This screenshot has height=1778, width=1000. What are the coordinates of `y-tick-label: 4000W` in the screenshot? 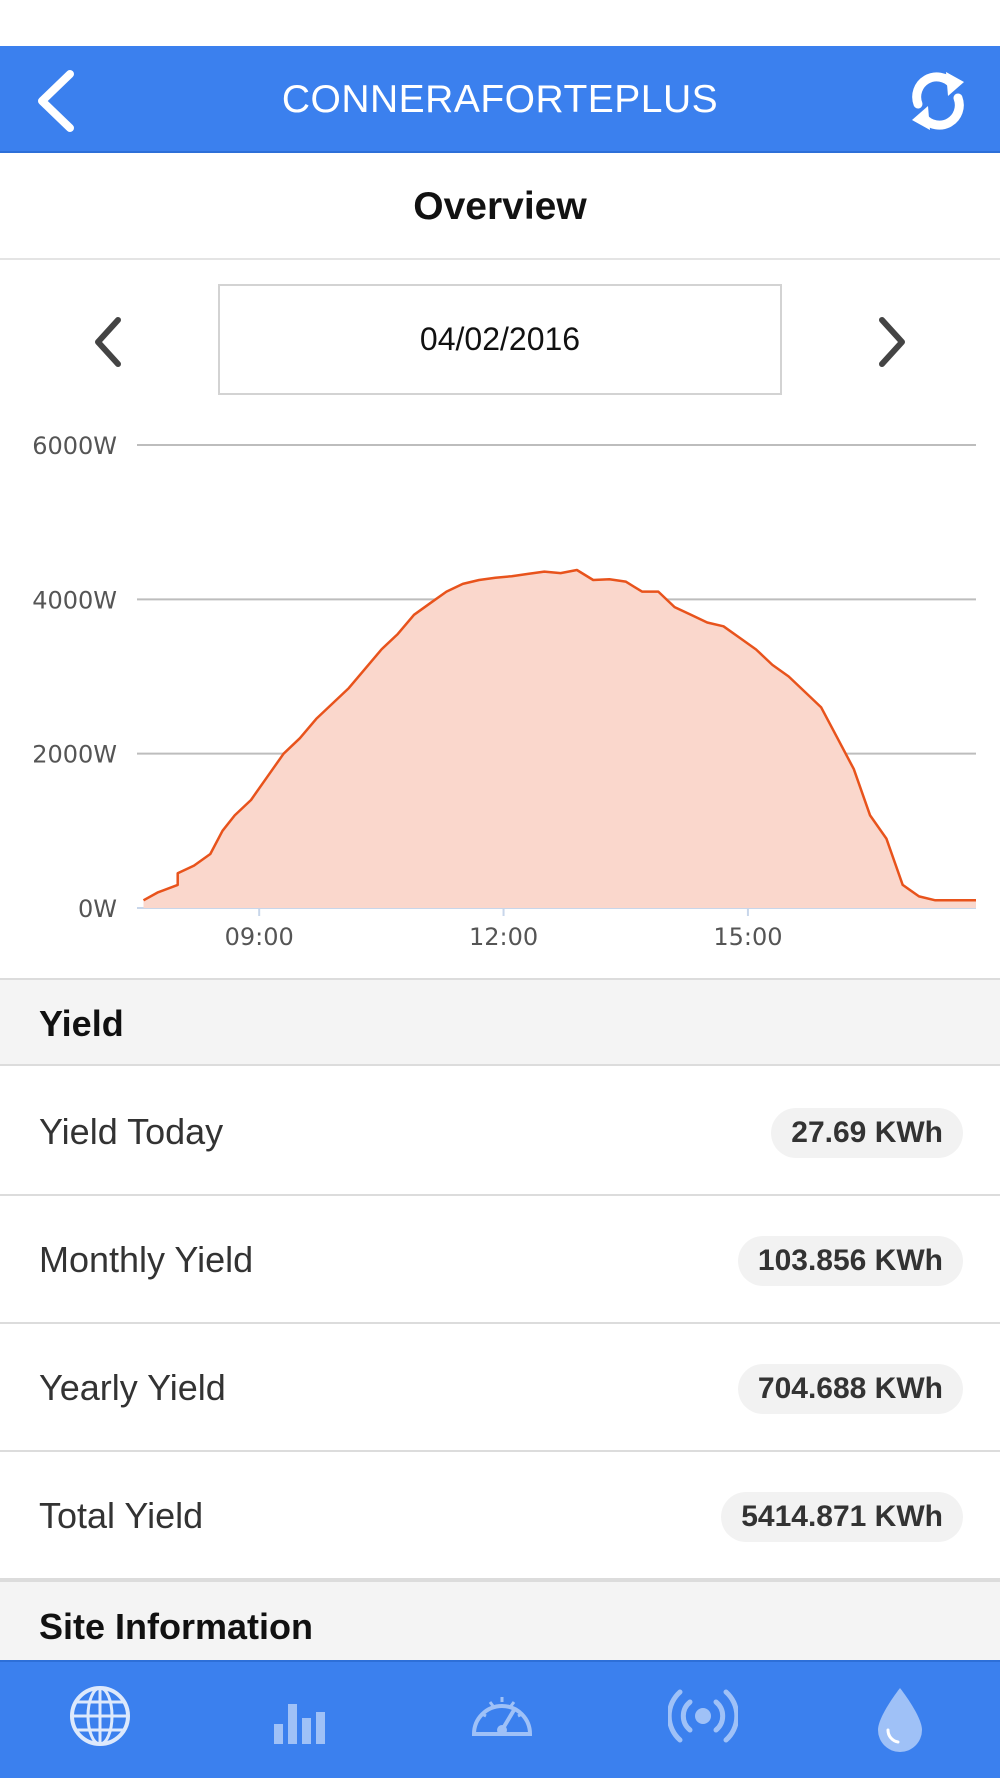 It's located at (74, 600).